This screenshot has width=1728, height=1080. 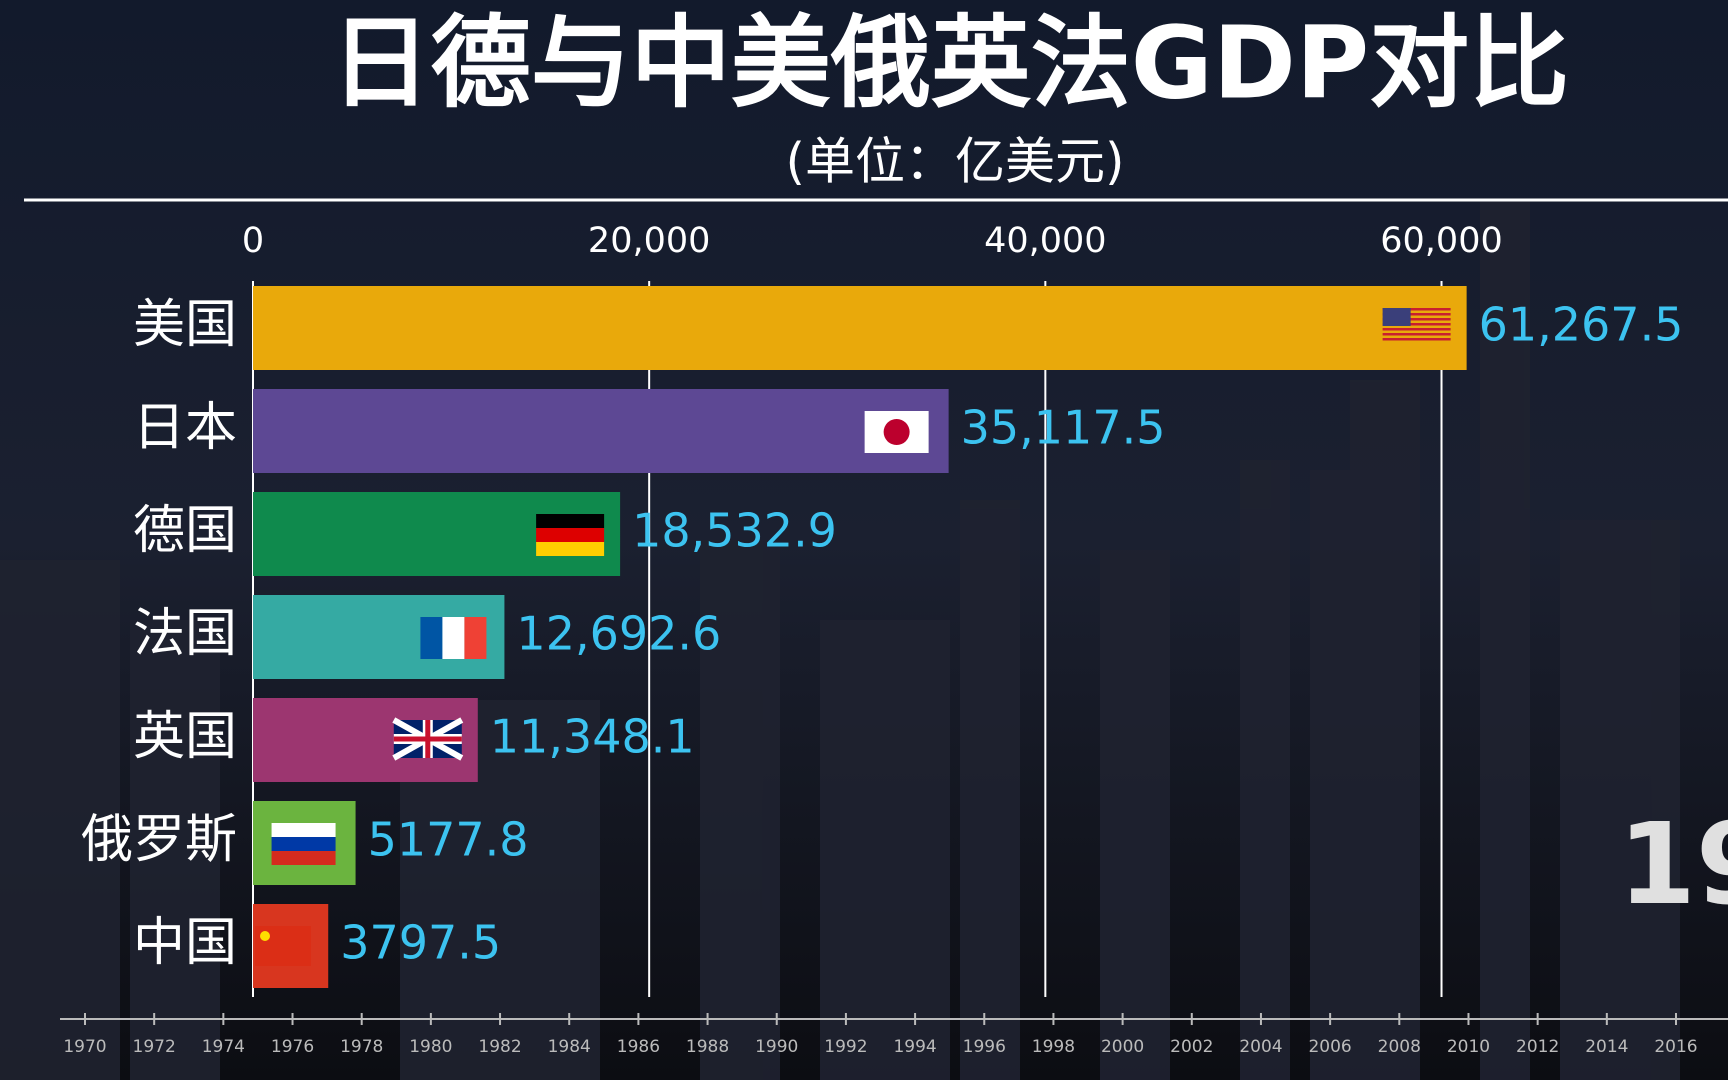 I want to click on timeline-label: 2010, so click(x=1468, y=1047).